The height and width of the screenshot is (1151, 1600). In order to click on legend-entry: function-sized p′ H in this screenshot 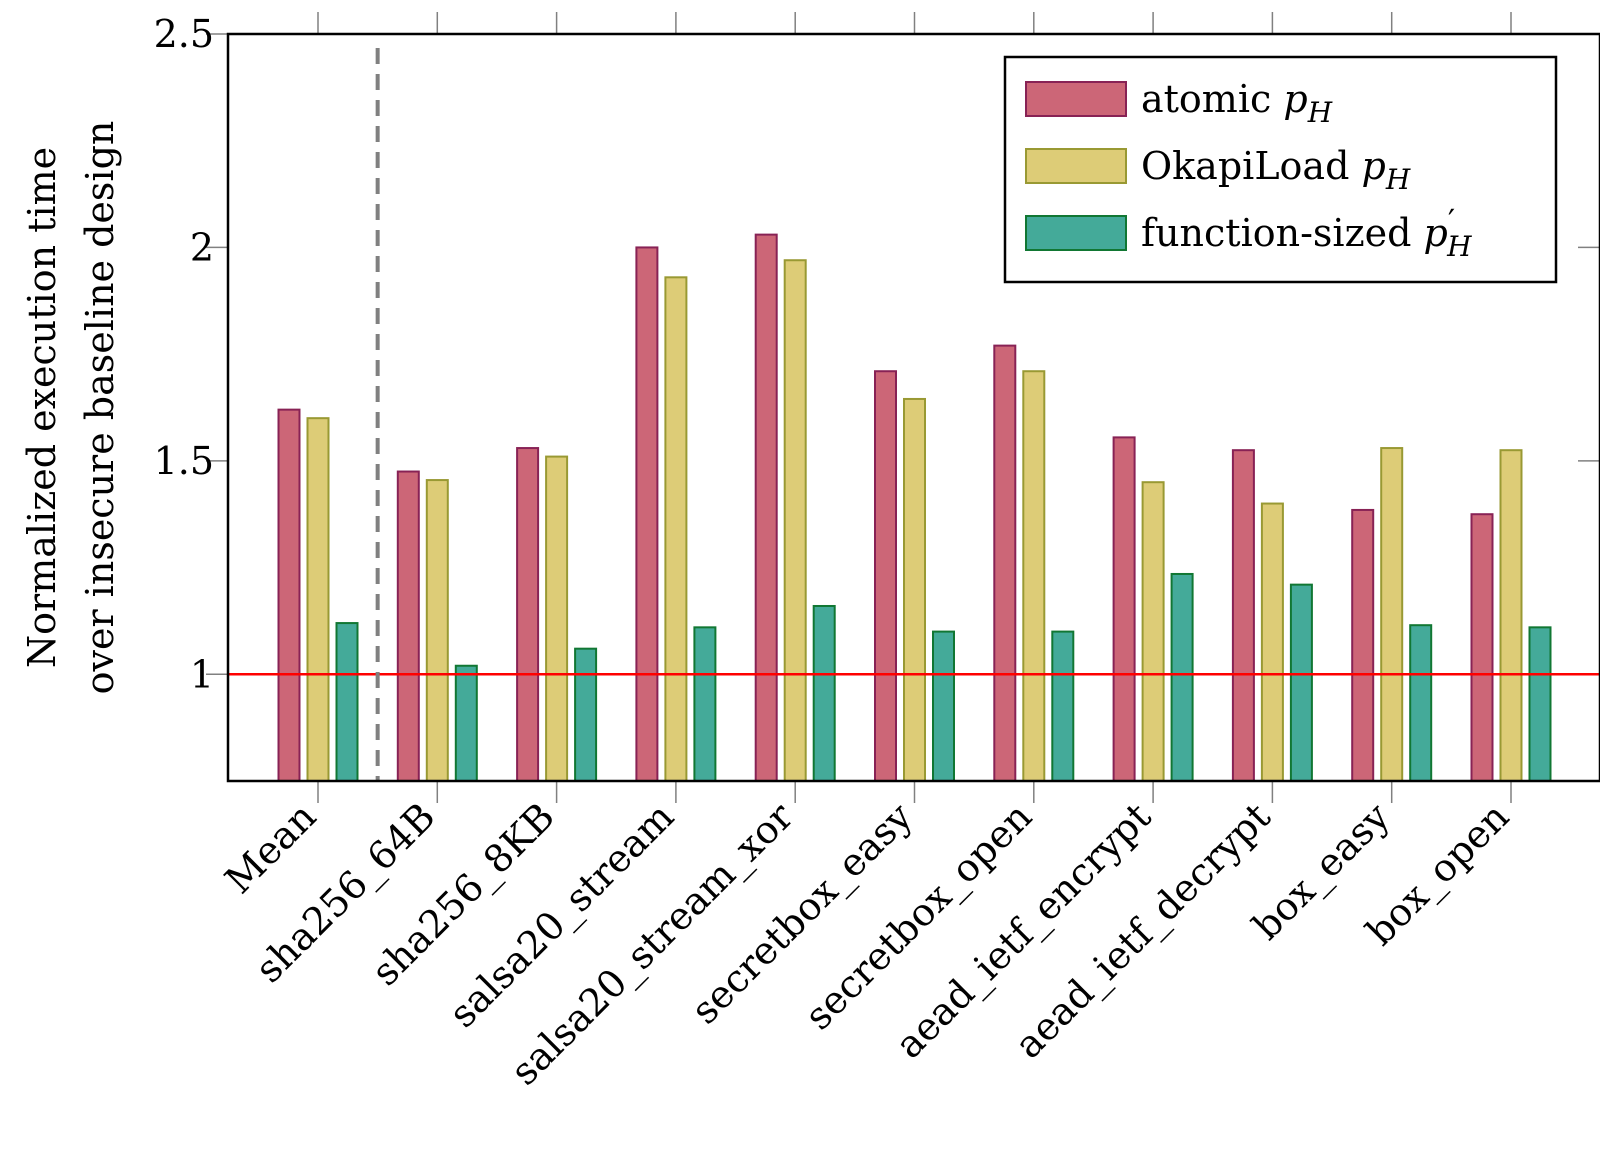, I will do `click(1306, 232)`.